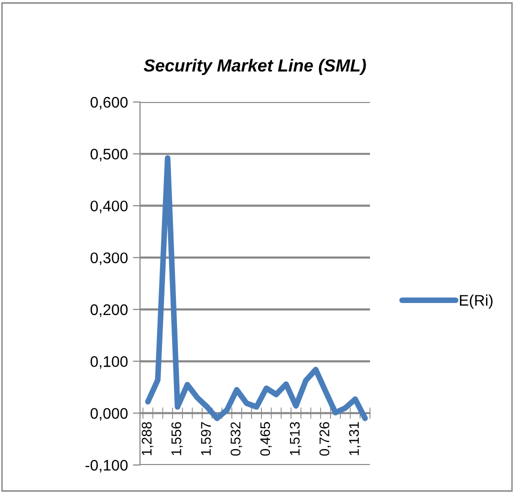 This screenshot has width=516, height=493. Describe the element at coordinates (177, 439) in the screenshot. I see `x-tick-label: 1,556` at that location.